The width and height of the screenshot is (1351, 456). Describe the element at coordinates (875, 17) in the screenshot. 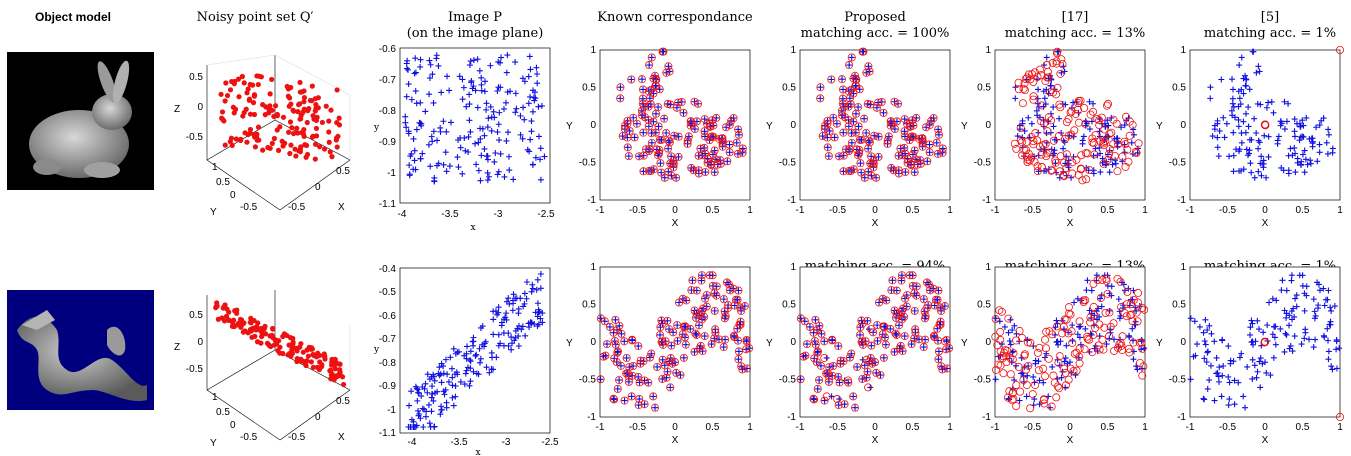

I see `proposed-title: Proposed` at that location.